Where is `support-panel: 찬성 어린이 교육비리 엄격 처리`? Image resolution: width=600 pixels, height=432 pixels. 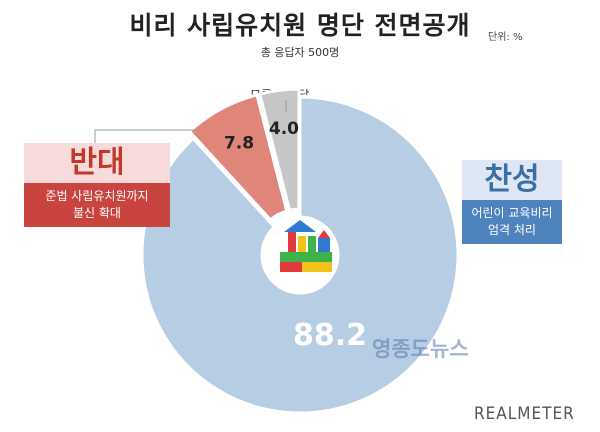
support-panel: 찬성 어린이 교육비리 엄격 처리 is located at coordinates (512, 202).